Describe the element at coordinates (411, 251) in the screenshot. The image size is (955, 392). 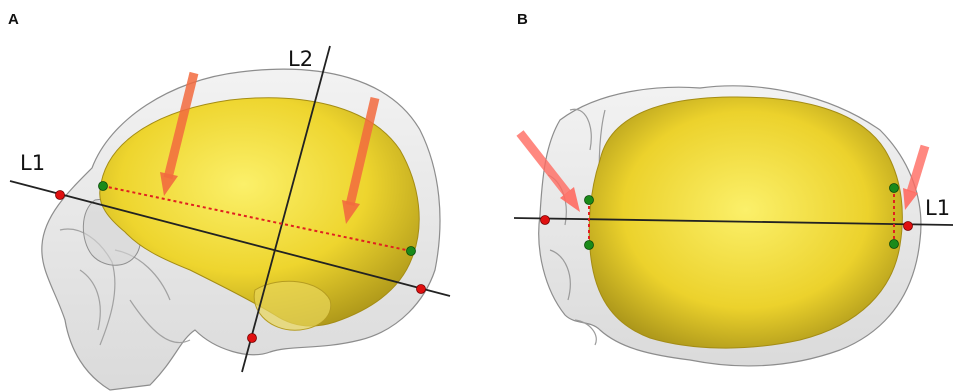
I see `landmark-green-a2` at that location.